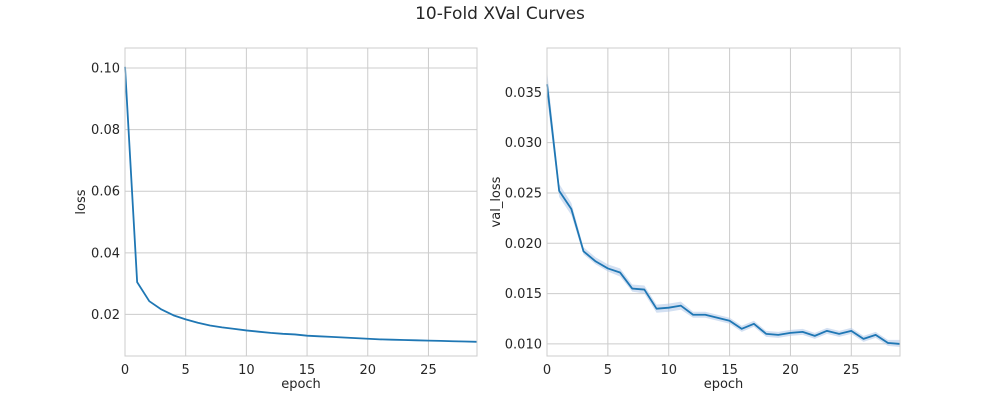  Describe the element at coordinates (523, 294) in the screenshot. I see `y-tick-label: 0.015` at that location.